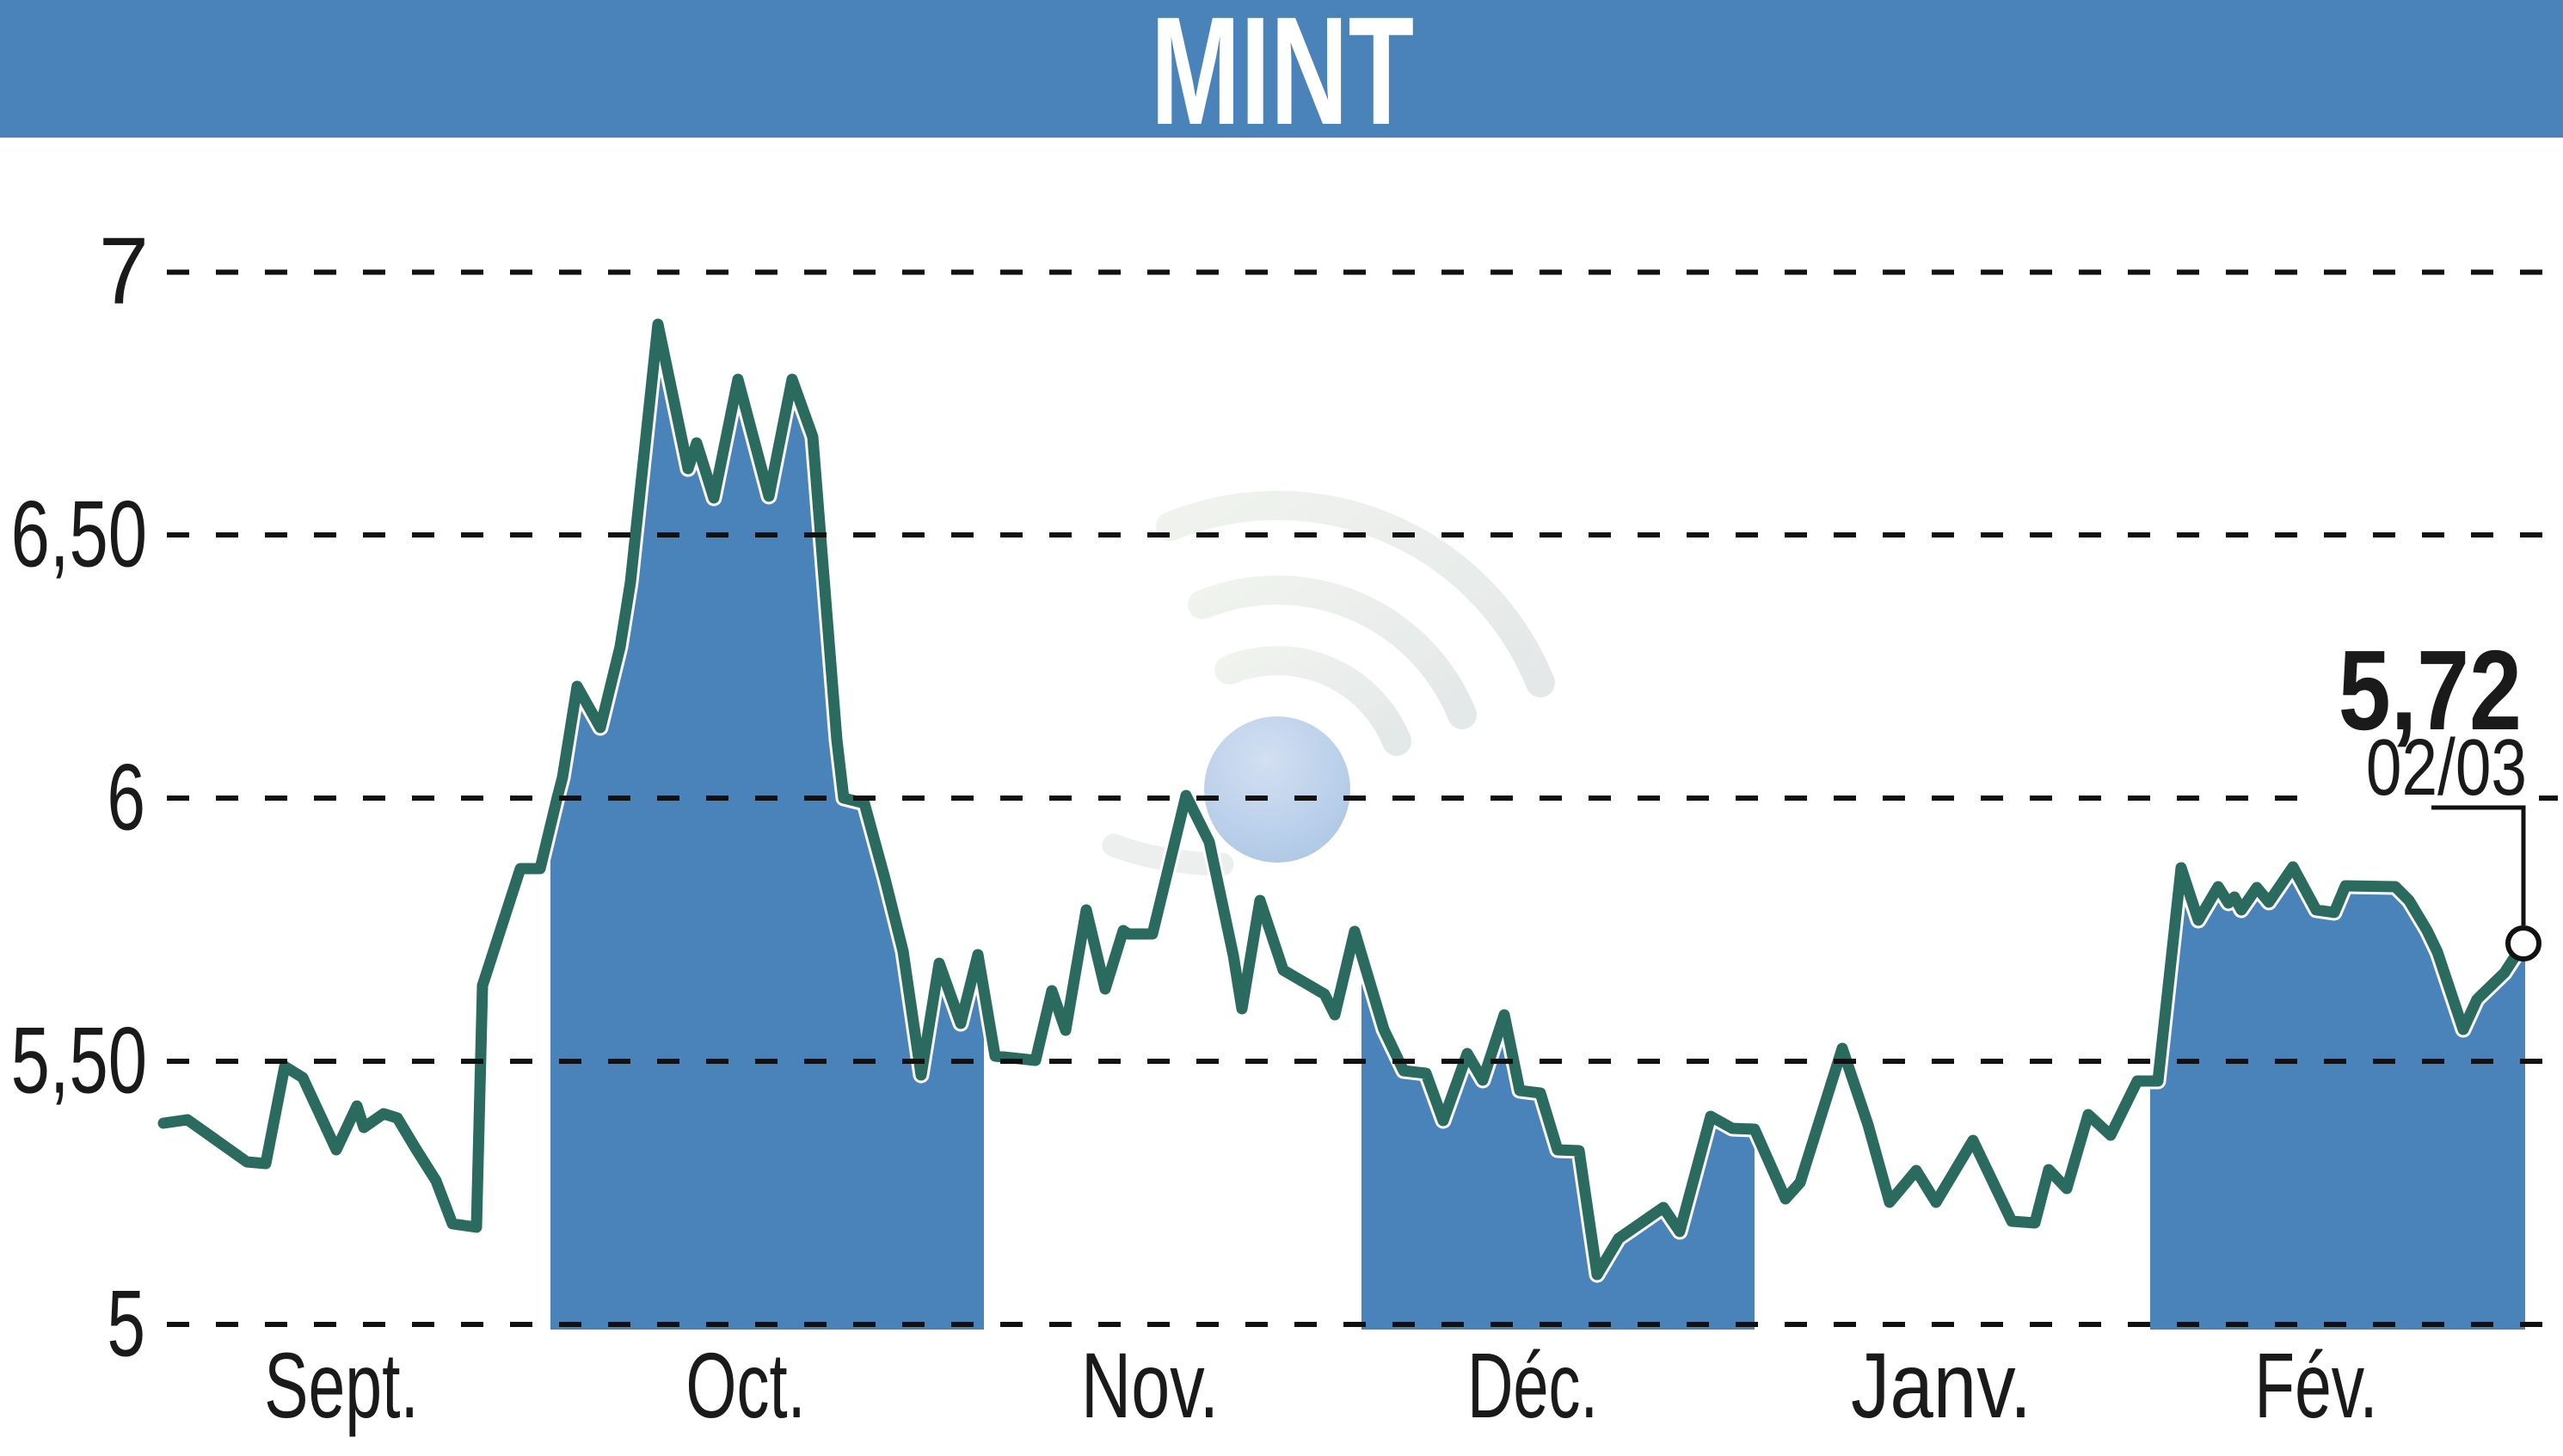 This screenshot has width=2563, height=1456. What do you see at coordinates (341, 1385) in the screenshot?
I see `svg-text: Sept.` at bounding box center [341, 1385].